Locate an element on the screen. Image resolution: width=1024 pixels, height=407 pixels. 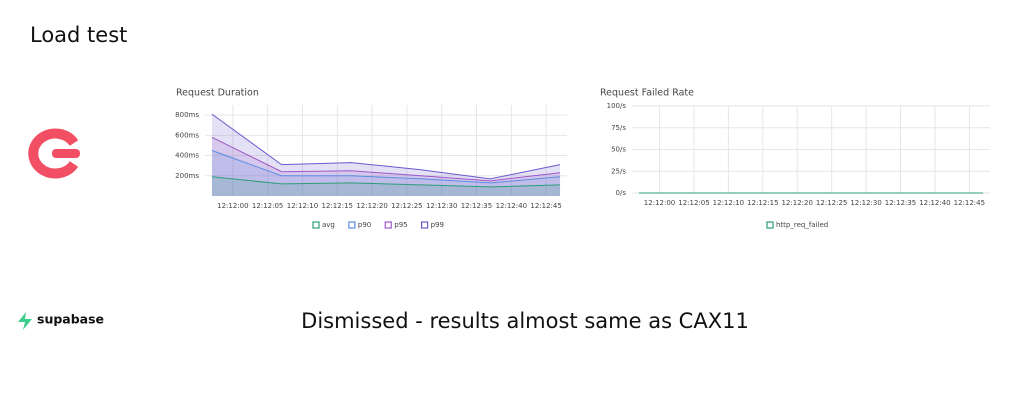
y-tick-label: 50/s is located at coordinates (618, 150).